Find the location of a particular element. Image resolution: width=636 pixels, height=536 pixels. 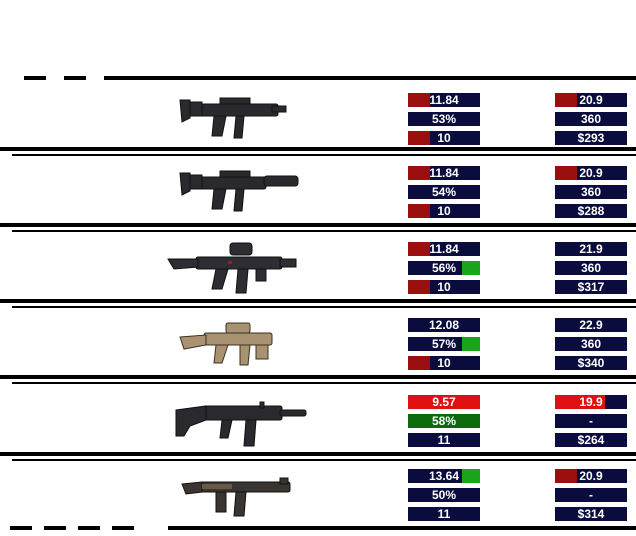

stat-cell: 58% is located at coordinates (444, 421).